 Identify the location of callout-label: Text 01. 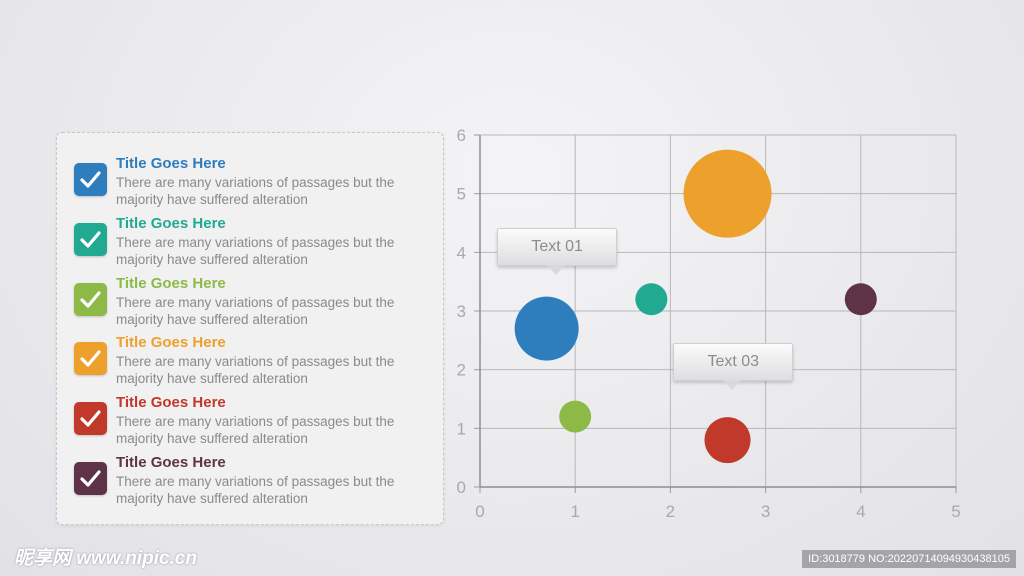
(557, 247).